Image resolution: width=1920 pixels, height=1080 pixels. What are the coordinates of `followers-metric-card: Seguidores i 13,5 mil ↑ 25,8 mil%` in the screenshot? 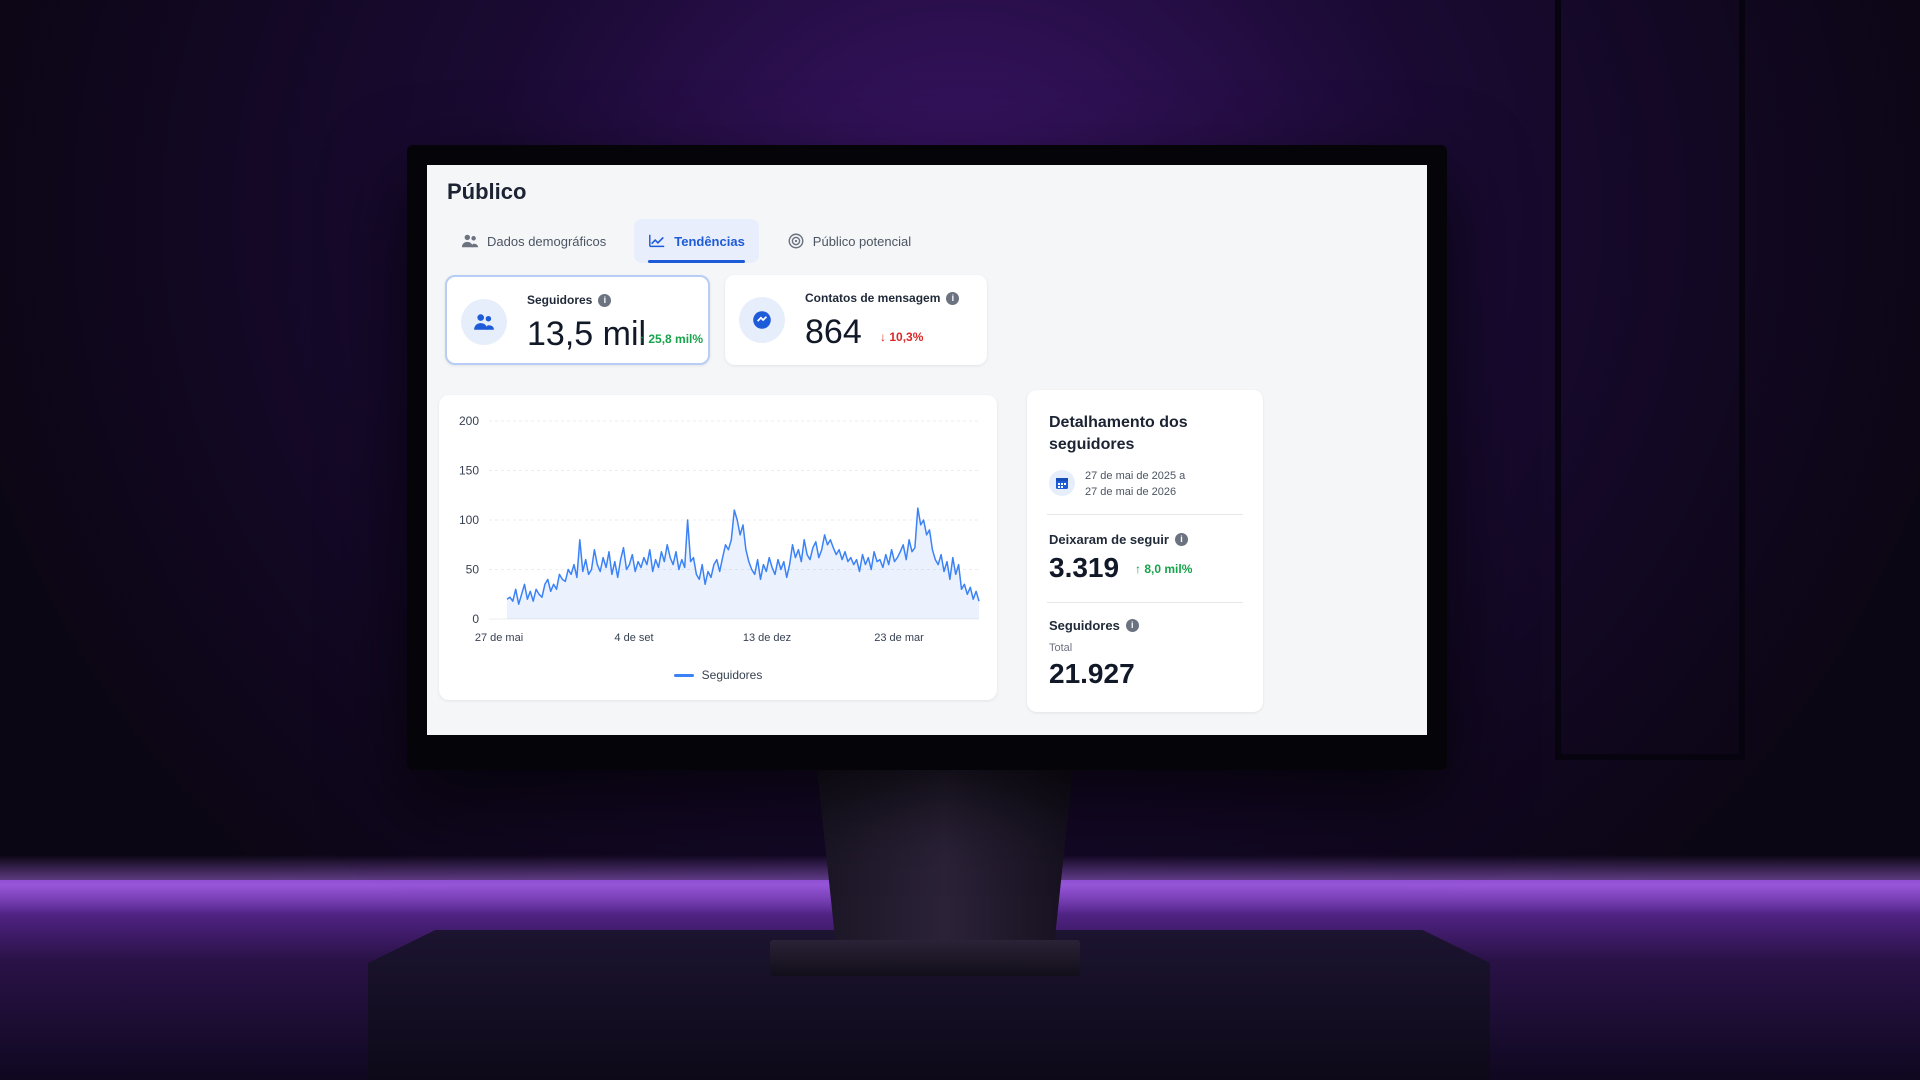 It's located at (577, 320).